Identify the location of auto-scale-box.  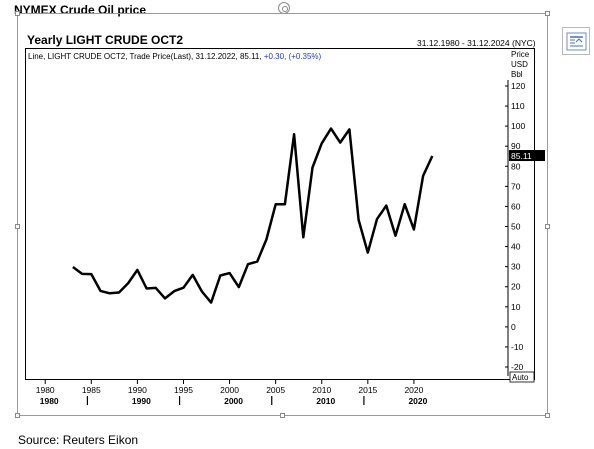
(522, 377).